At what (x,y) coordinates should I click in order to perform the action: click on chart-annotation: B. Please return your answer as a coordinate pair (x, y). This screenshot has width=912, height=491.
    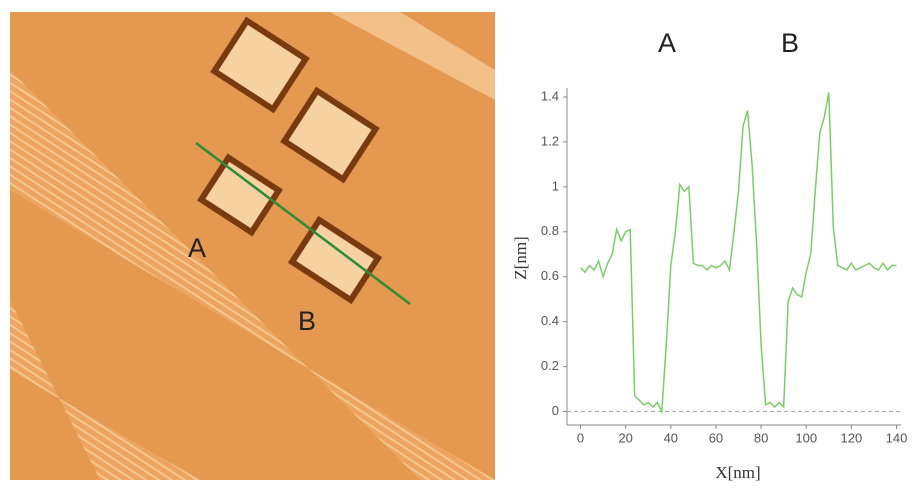
    Looking at the image, I should click on (790, 43).